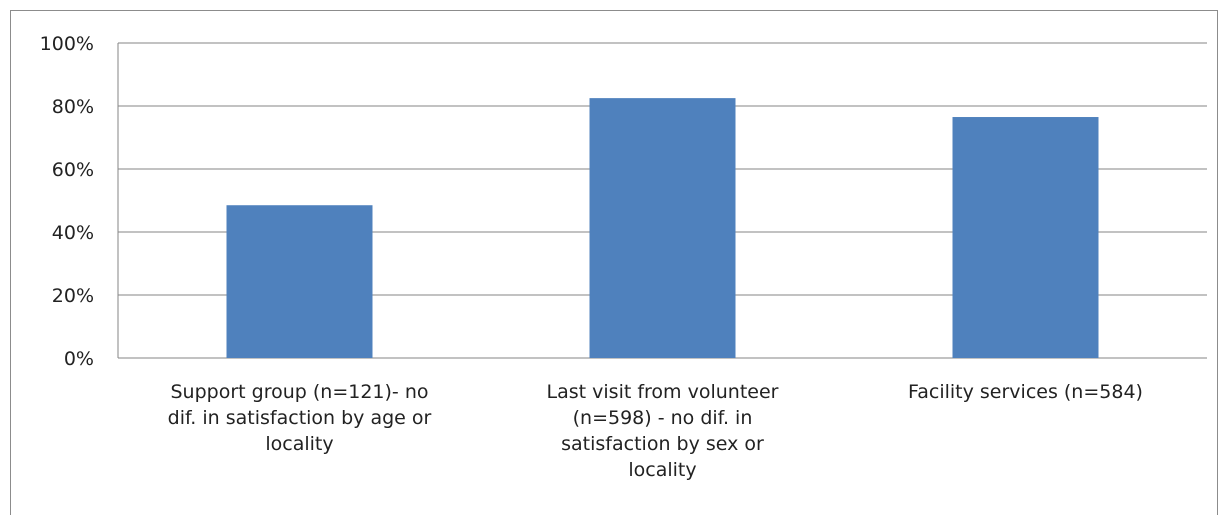 The height and width of the screenshot is (515, 1225). Describe the element at coordinates (300, 392) in the screenshot. I see `x-tick-label-line: Support group (n=121)- no` at that location.